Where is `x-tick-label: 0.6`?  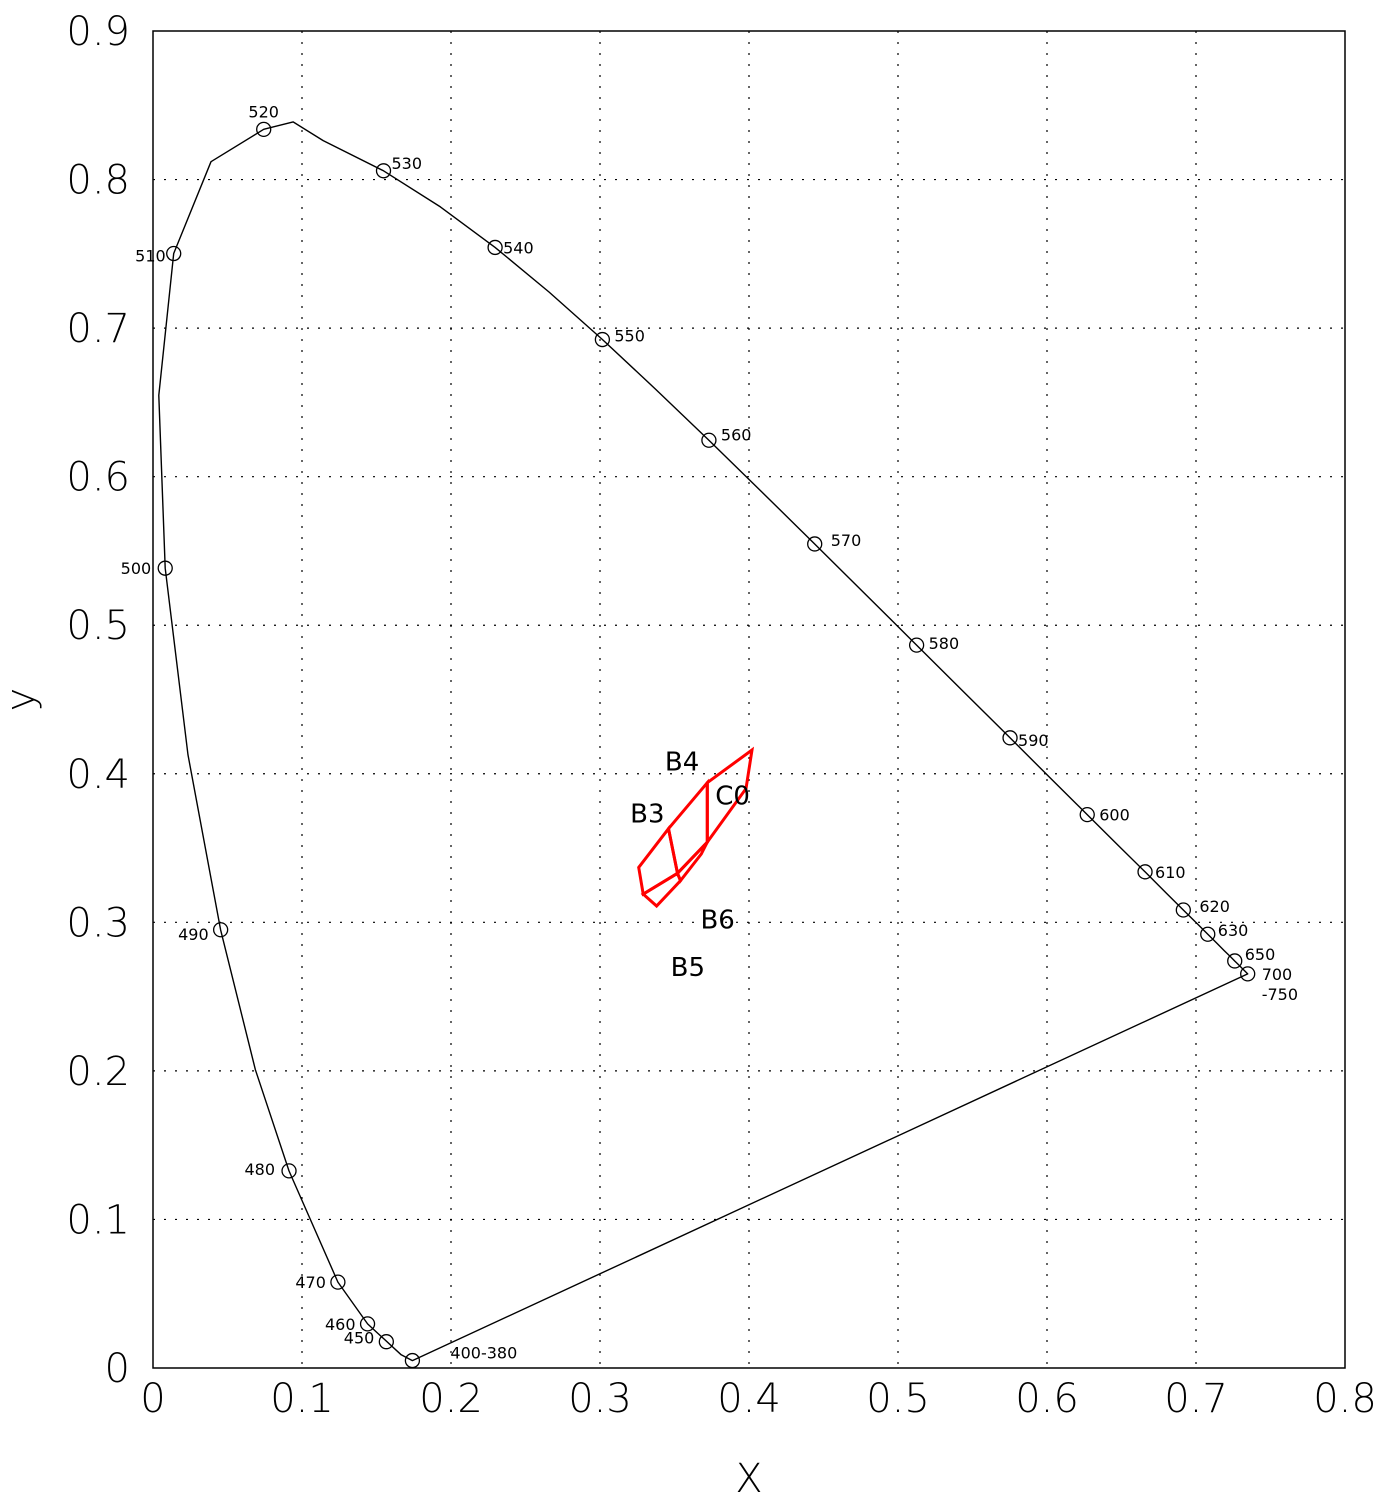 x-tick-label: 0.6 is located at coordinates (1047, 1399).